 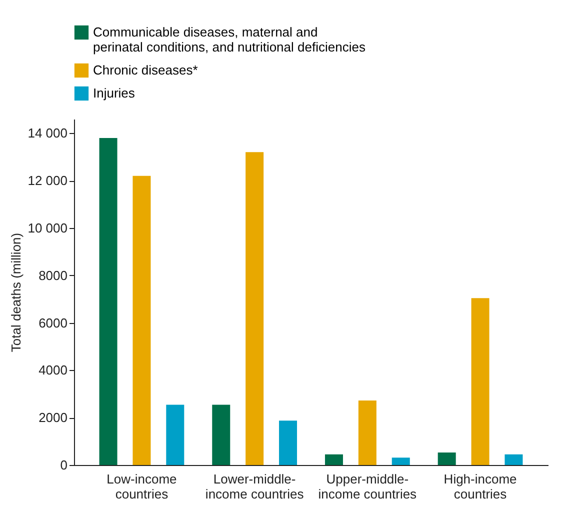 What do you see at coordinates (141, 487) in the screenshot?
I see `x-tick-label: Low-income countries` at bounding box center [141, 487].